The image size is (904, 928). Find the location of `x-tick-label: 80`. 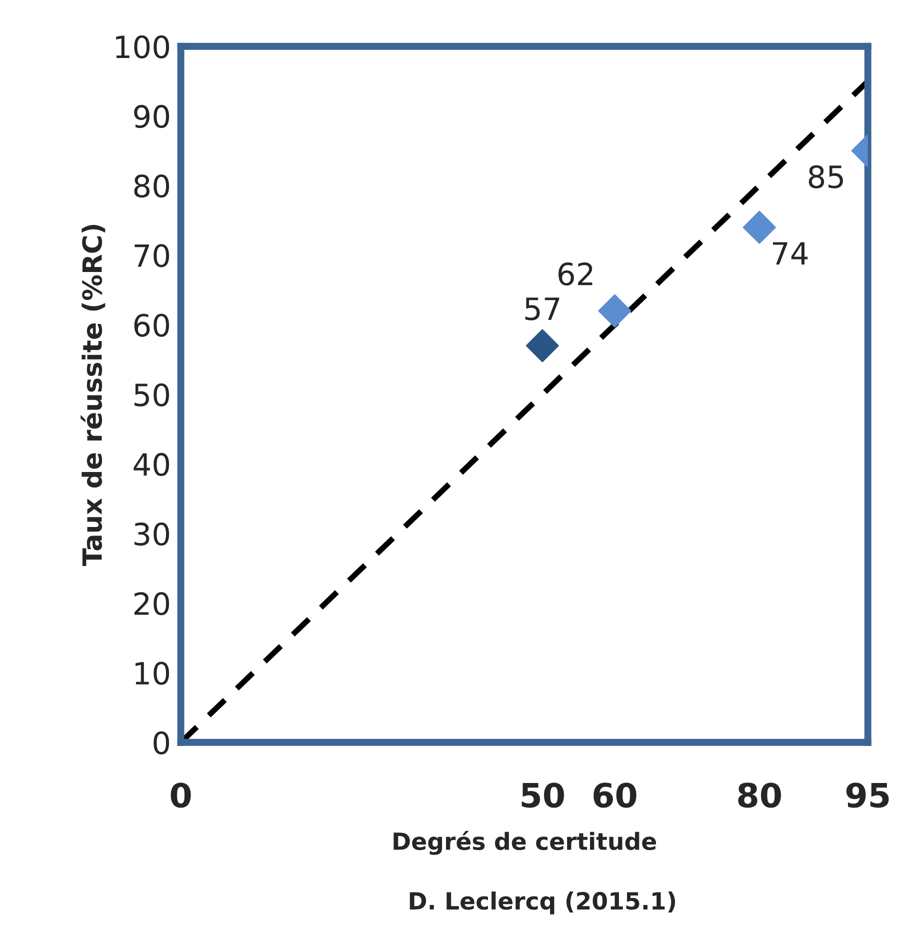

x-tick-label: 80 is located at coordinates (759, 795).